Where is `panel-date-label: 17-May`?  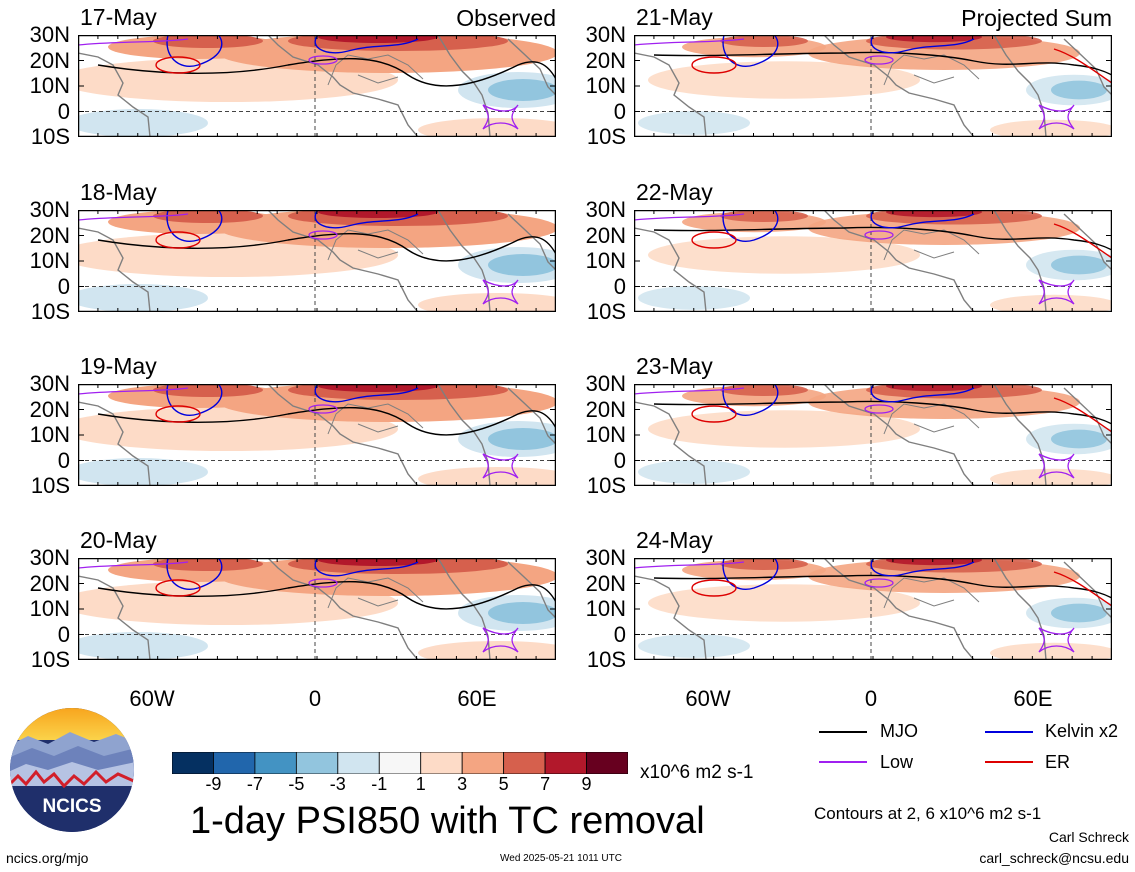
panel-date-label: 17-May is located at coordinates (118, 17).